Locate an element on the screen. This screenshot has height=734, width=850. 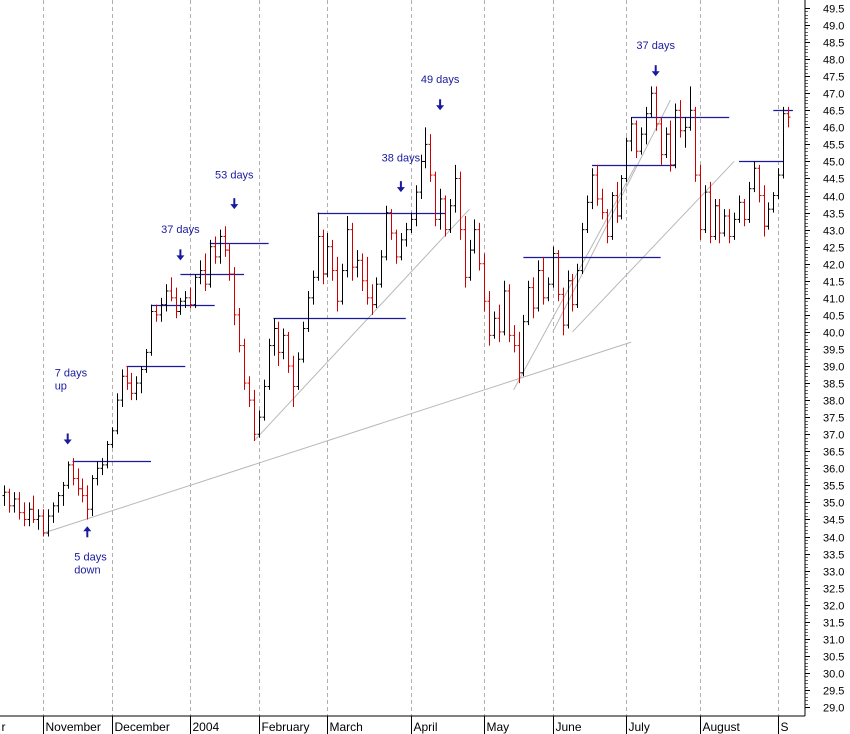
y-tick-label: 42.5 is located at coordinates (833, 249).